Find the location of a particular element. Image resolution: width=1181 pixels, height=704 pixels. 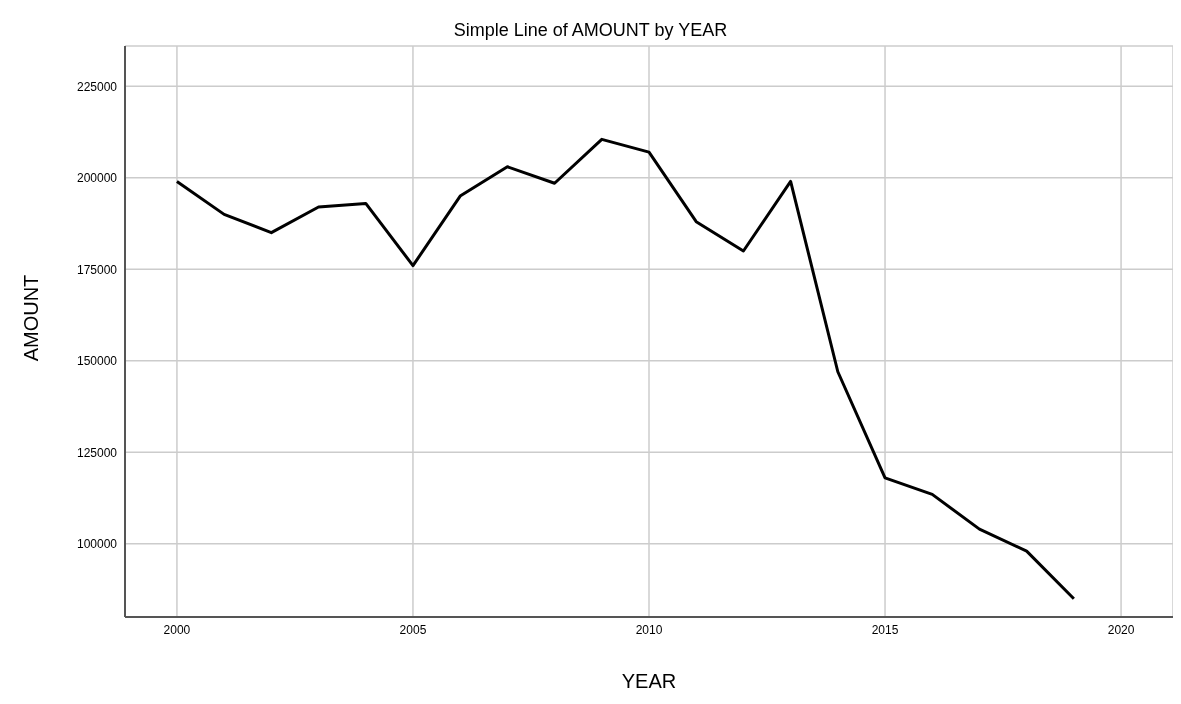

y-tick-label: 200000 is located at coordinates (97, 178).